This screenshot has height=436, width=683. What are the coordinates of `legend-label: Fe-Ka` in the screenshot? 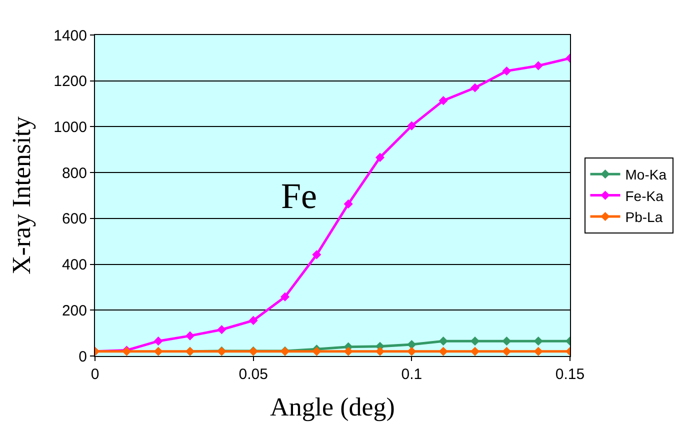 It's located at (644, 196).